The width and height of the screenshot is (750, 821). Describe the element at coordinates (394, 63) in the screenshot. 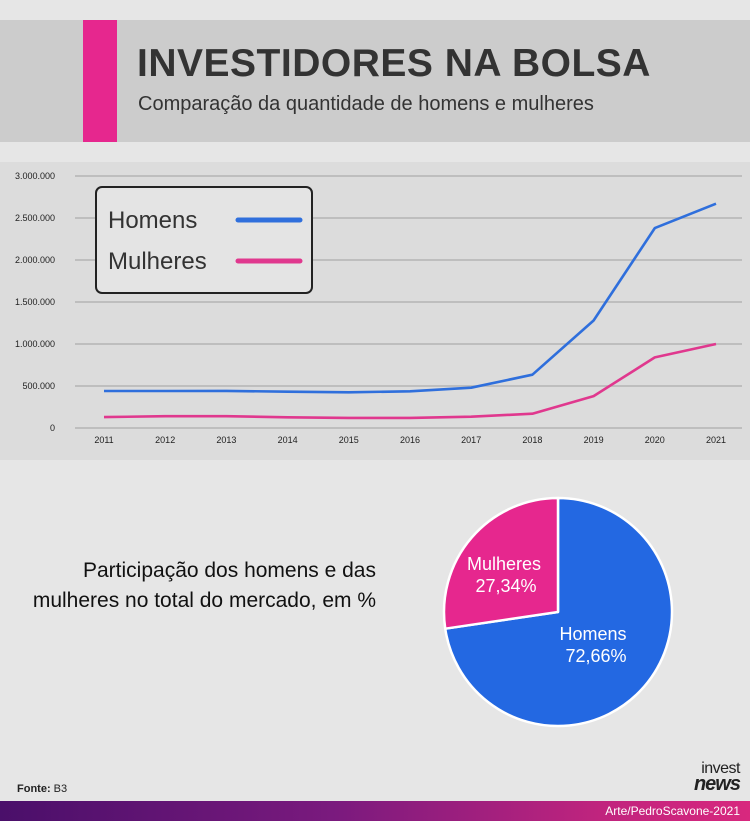

I see `page-title: INVESTIDORES NA BOLSA` at that location.